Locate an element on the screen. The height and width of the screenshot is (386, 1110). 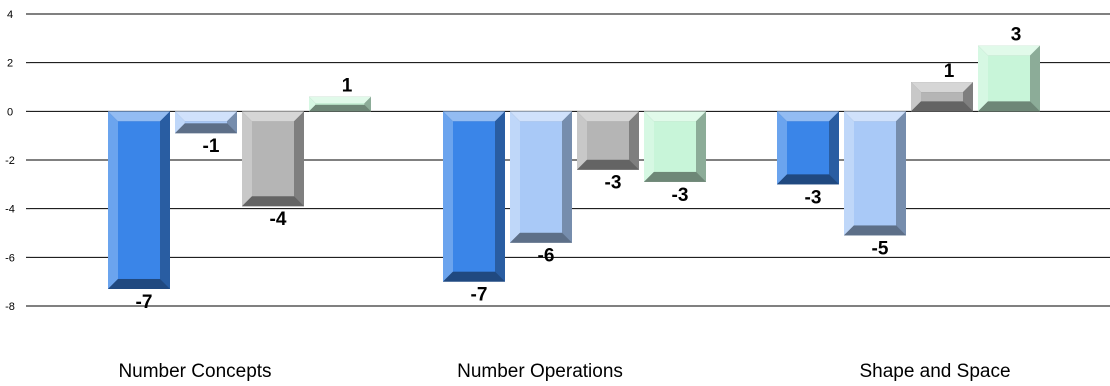
y-tick-label: -8 is located at coordinates (10, 307).